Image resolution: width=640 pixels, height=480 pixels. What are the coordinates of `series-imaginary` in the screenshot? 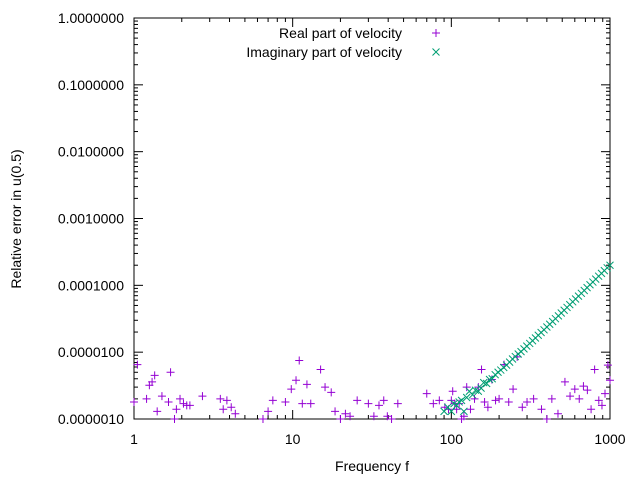 It's located at (527, 338).